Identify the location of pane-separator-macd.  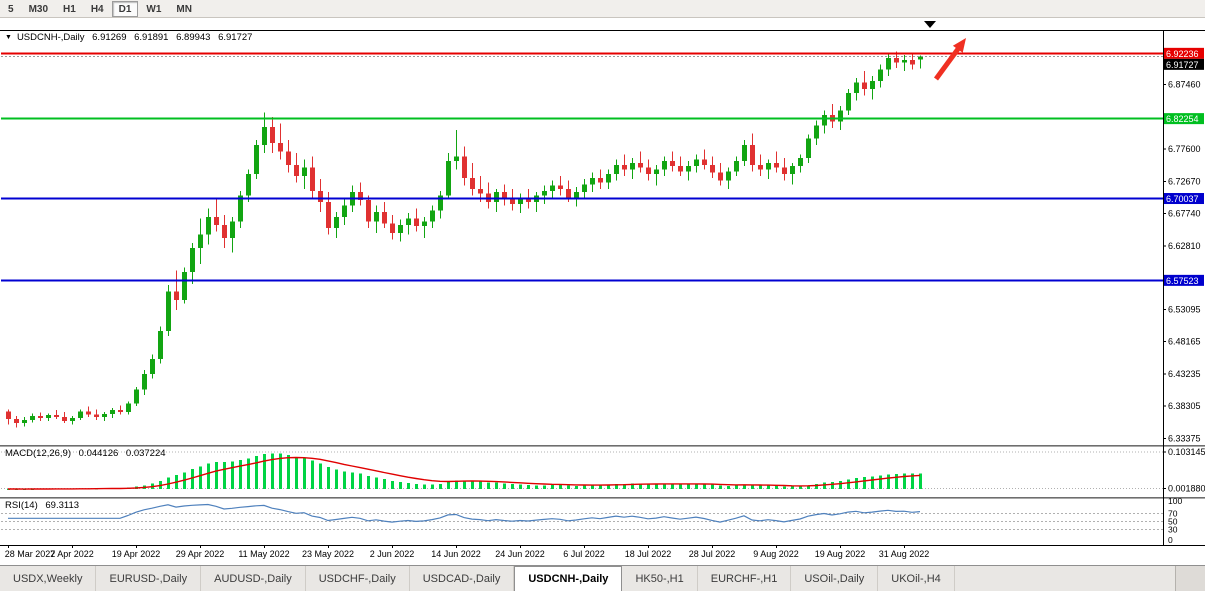
(602, 446).